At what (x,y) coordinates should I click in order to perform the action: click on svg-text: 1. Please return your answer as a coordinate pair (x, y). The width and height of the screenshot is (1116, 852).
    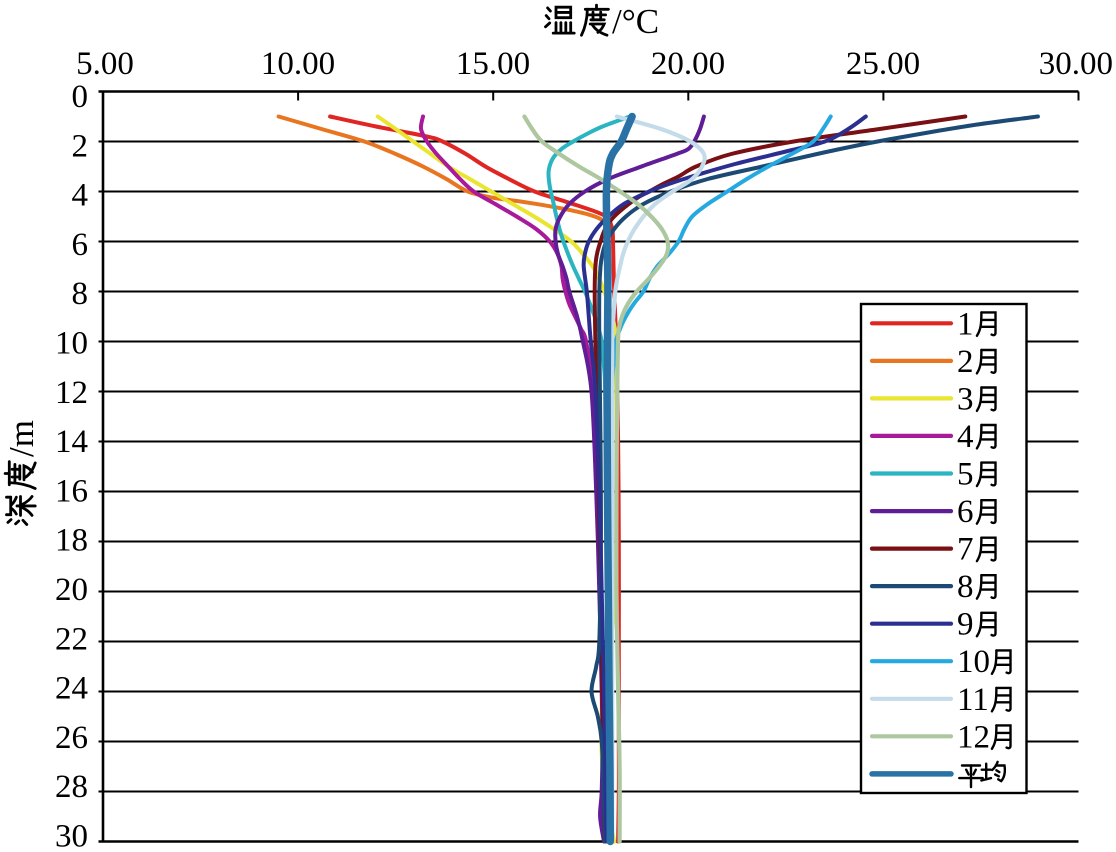
    Looking at the image, I should click on (965, 324).